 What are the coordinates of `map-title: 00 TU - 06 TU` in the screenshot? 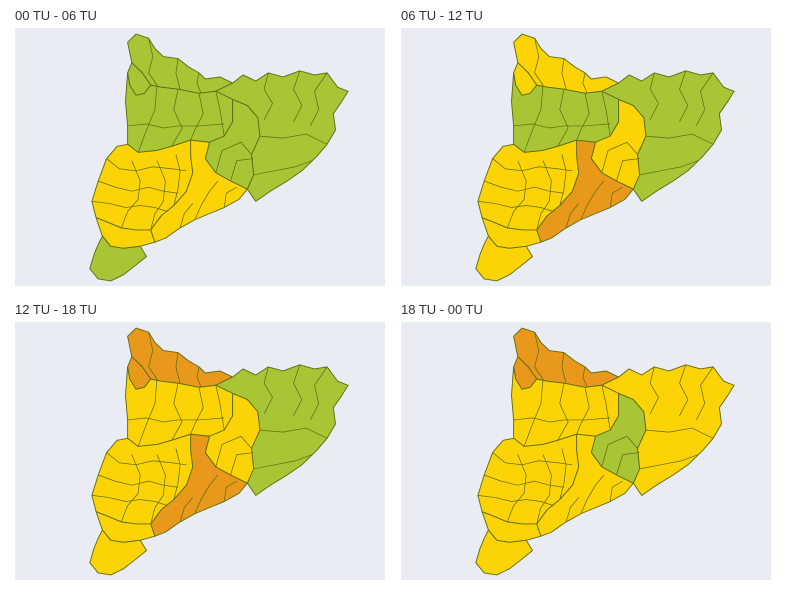 It's located at (56, 15).